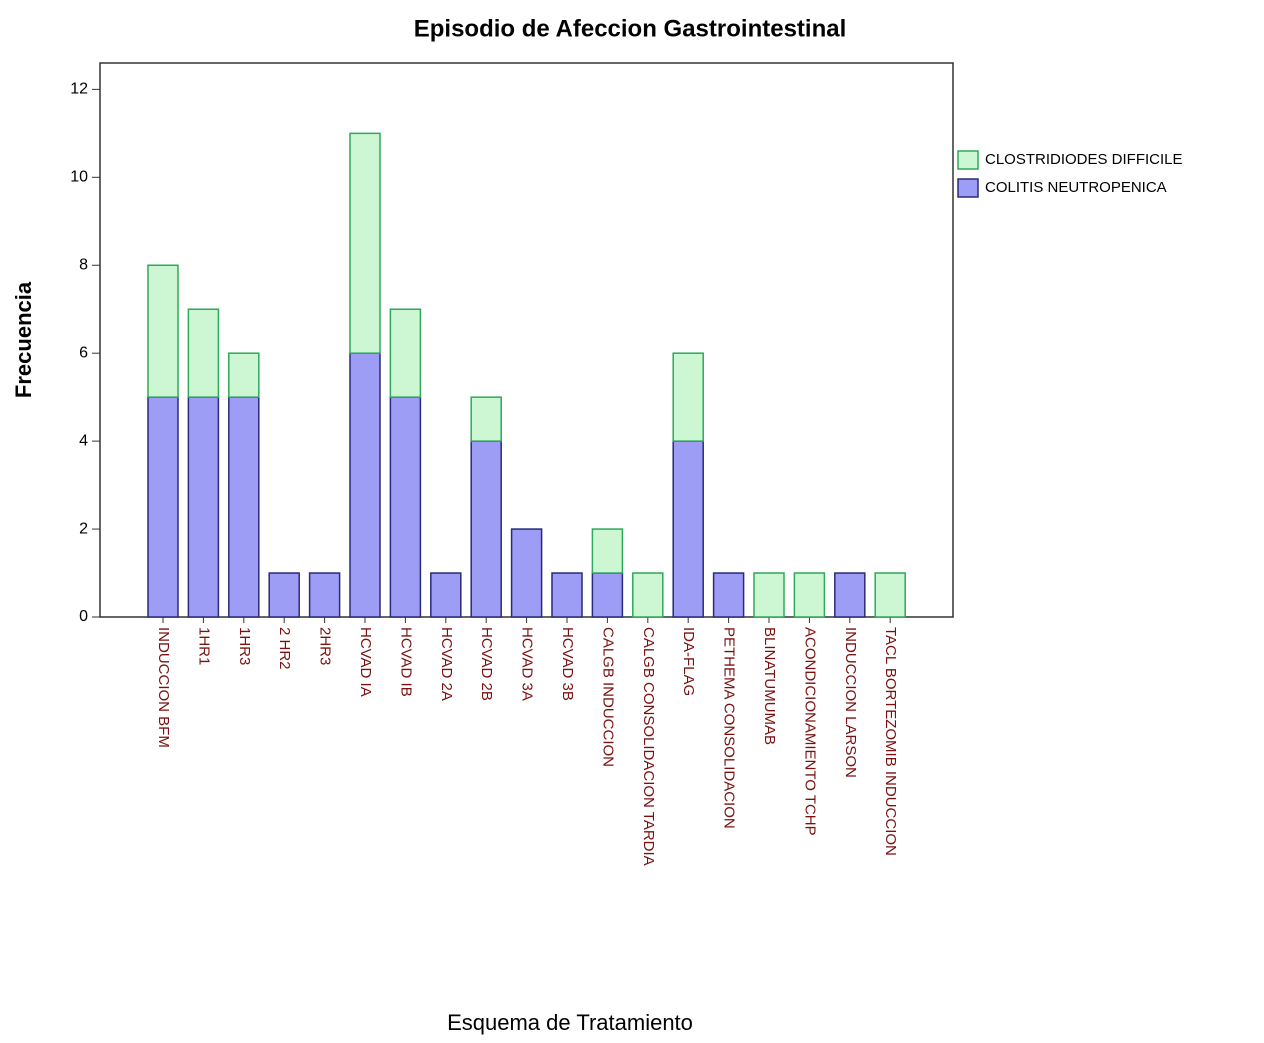 Image resolution: width=1264 pixels, height=1043 pixels. I want to click on x-tick-label: 2 HR2, so click(284, 648).